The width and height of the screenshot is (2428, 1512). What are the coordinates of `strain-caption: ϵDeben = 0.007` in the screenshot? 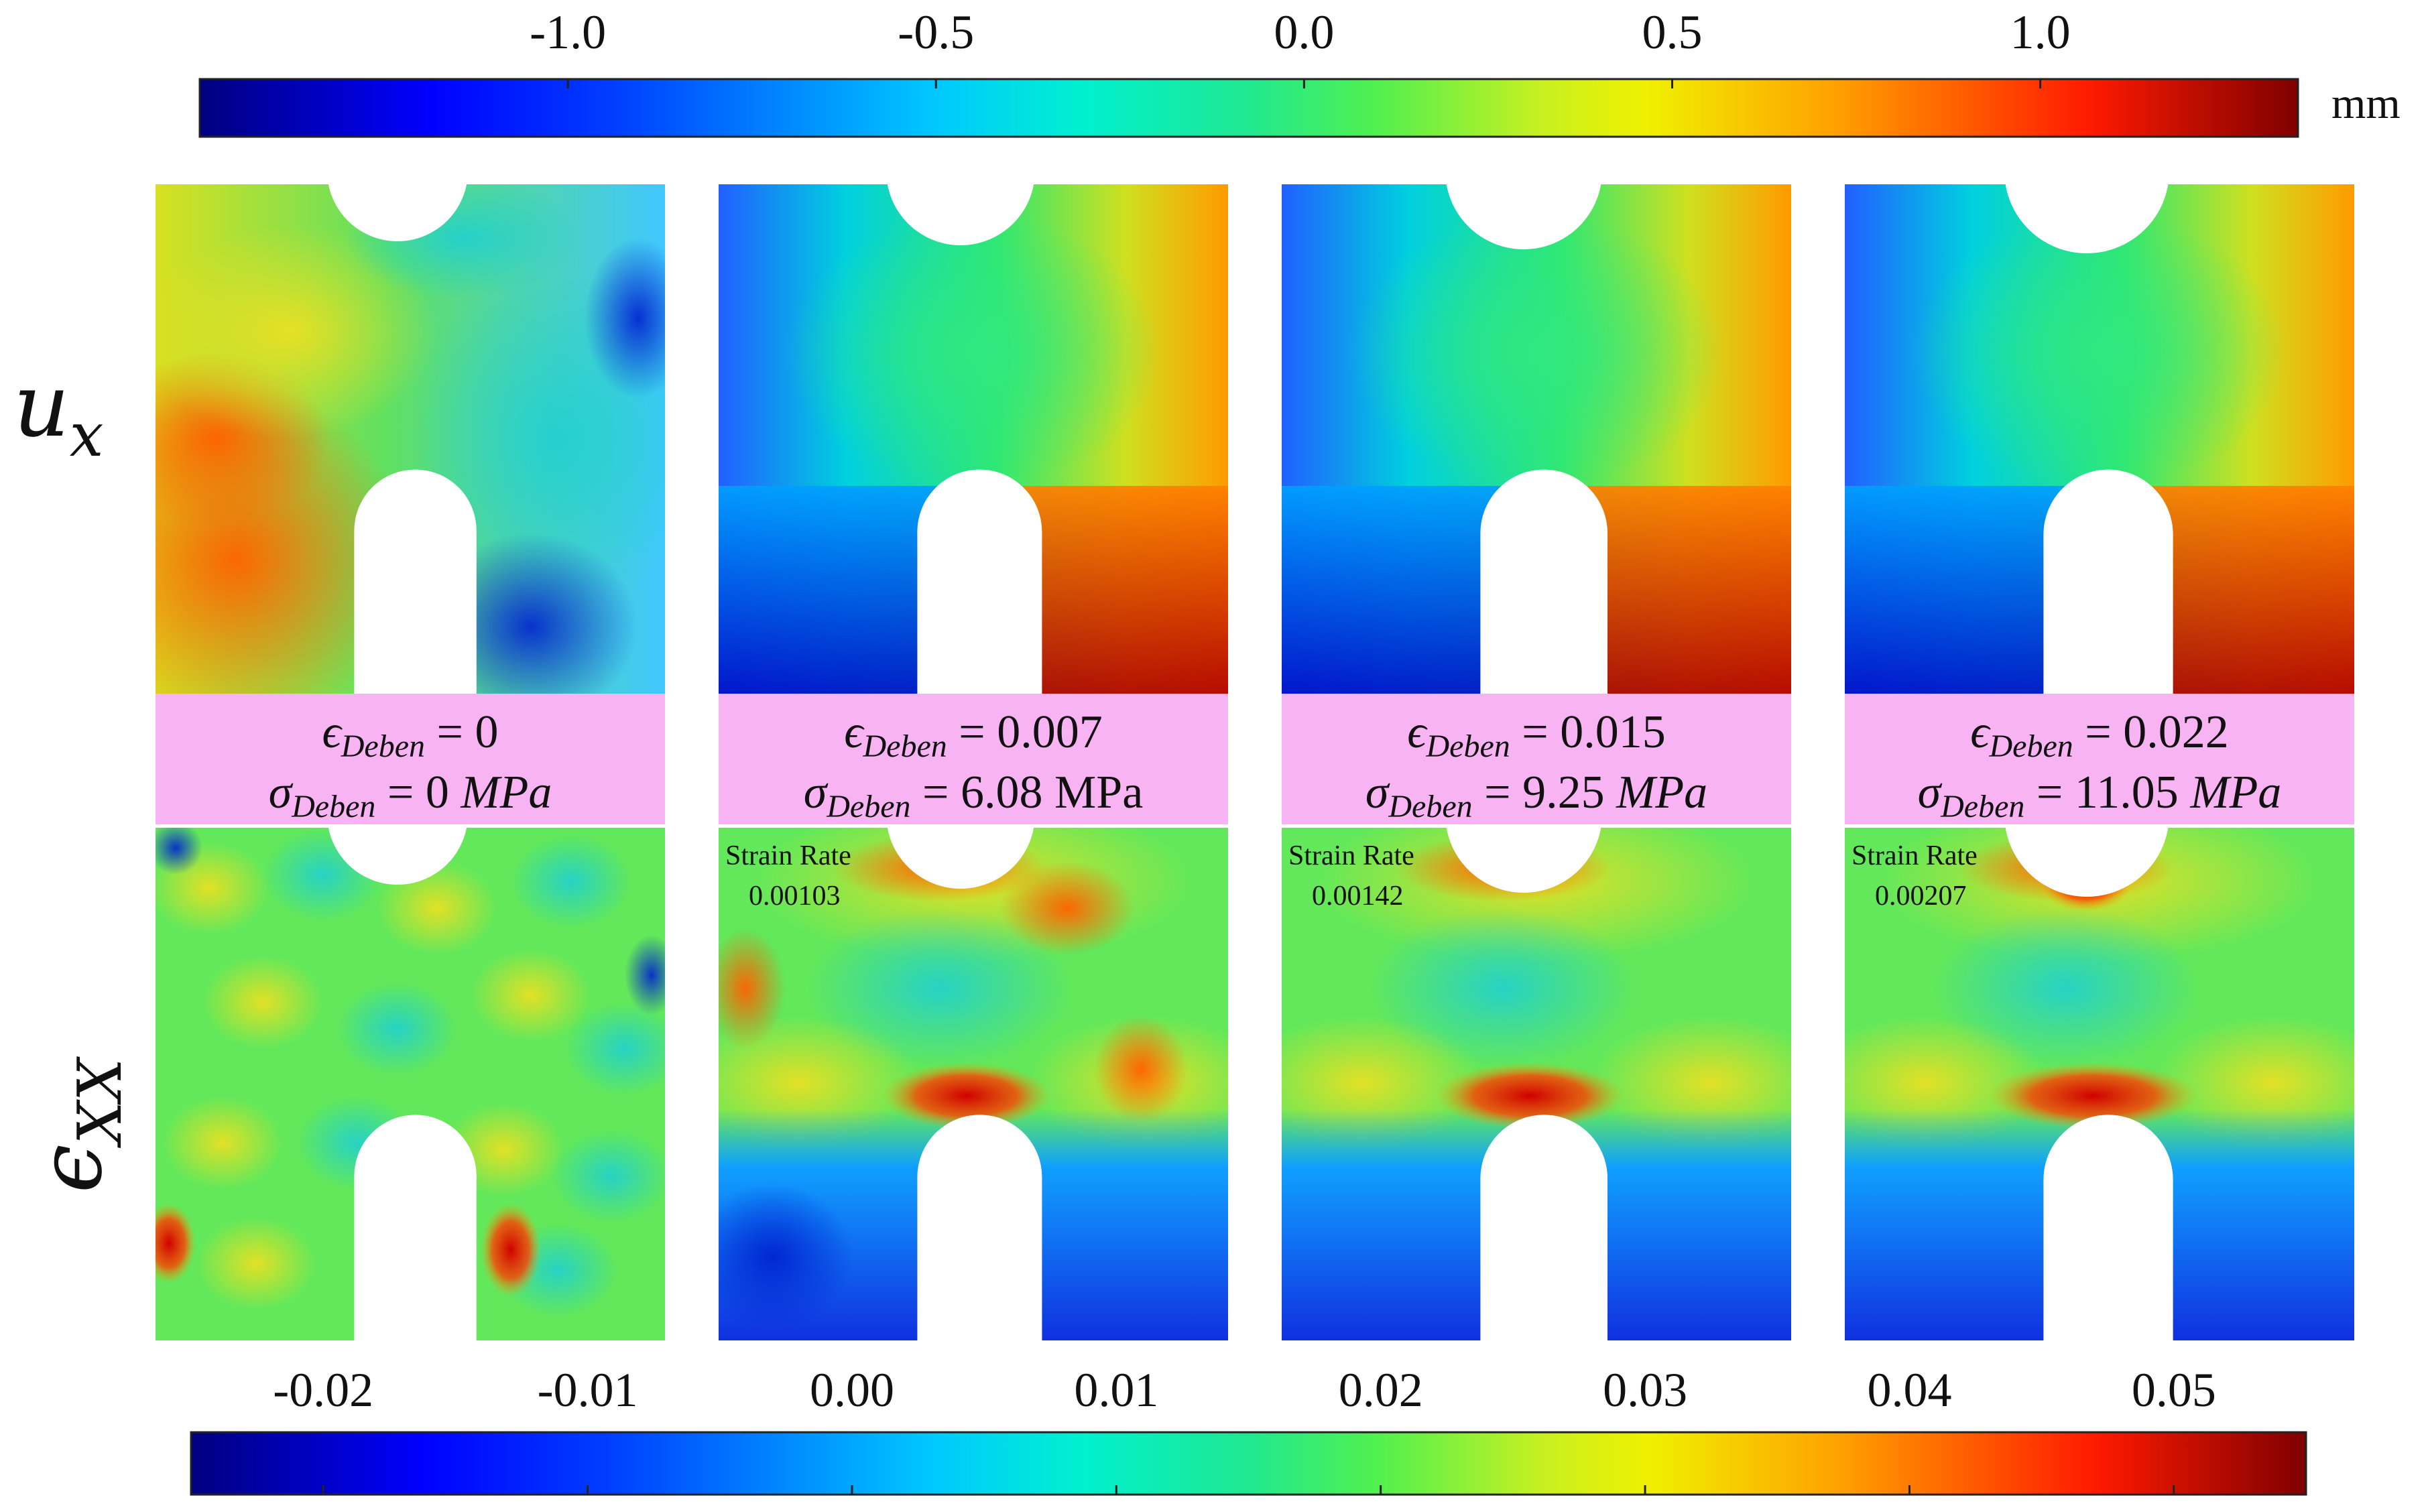 It's located at (973, 735).